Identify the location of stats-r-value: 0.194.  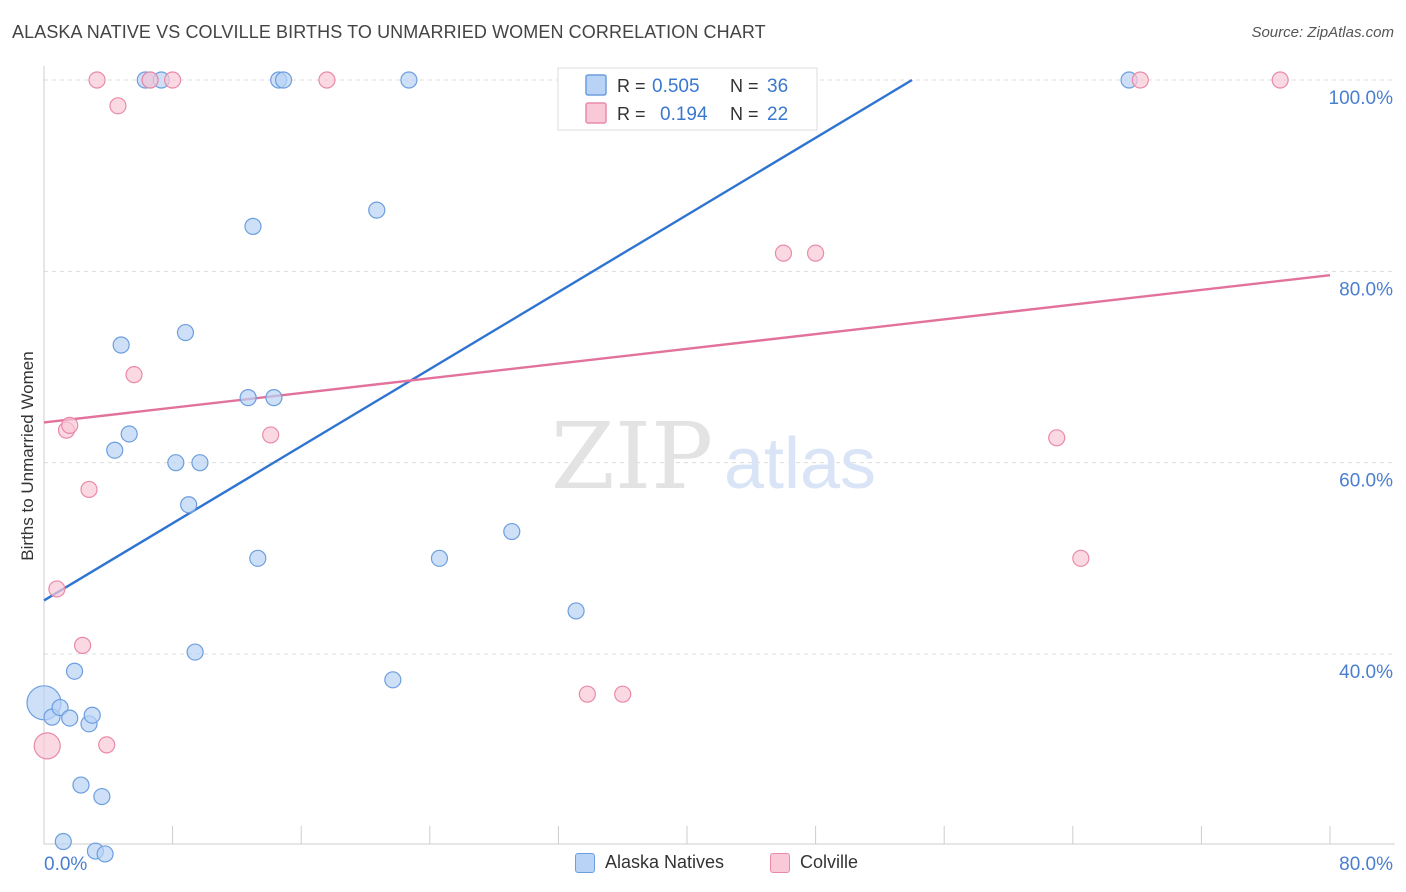
(684, 114).